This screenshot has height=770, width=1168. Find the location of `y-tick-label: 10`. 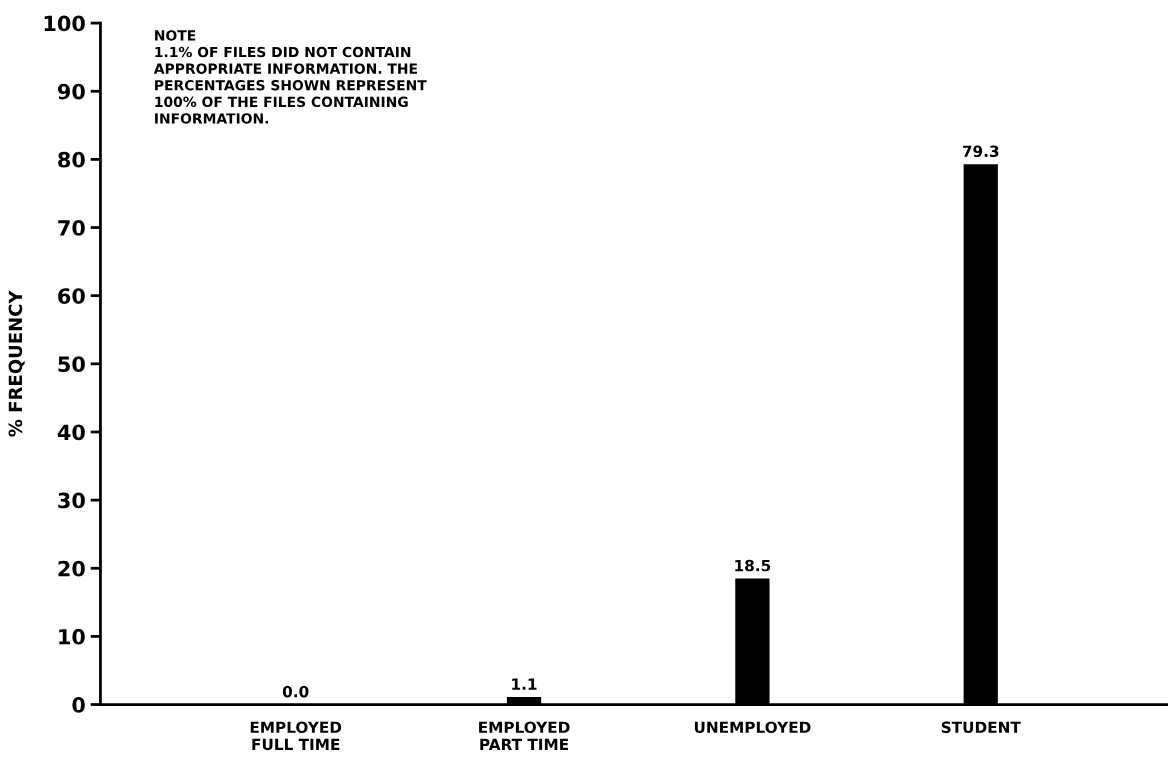

y-tick-label: 10 is located at coordinates (72, 636).